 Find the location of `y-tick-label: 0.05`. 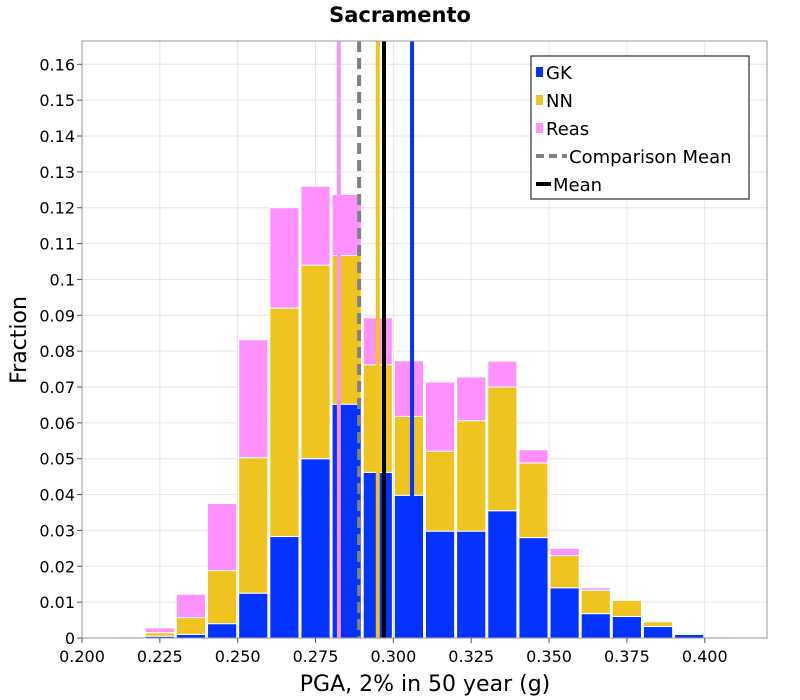

y-tick-label: 0.05 is located at coordinates (57, 459).